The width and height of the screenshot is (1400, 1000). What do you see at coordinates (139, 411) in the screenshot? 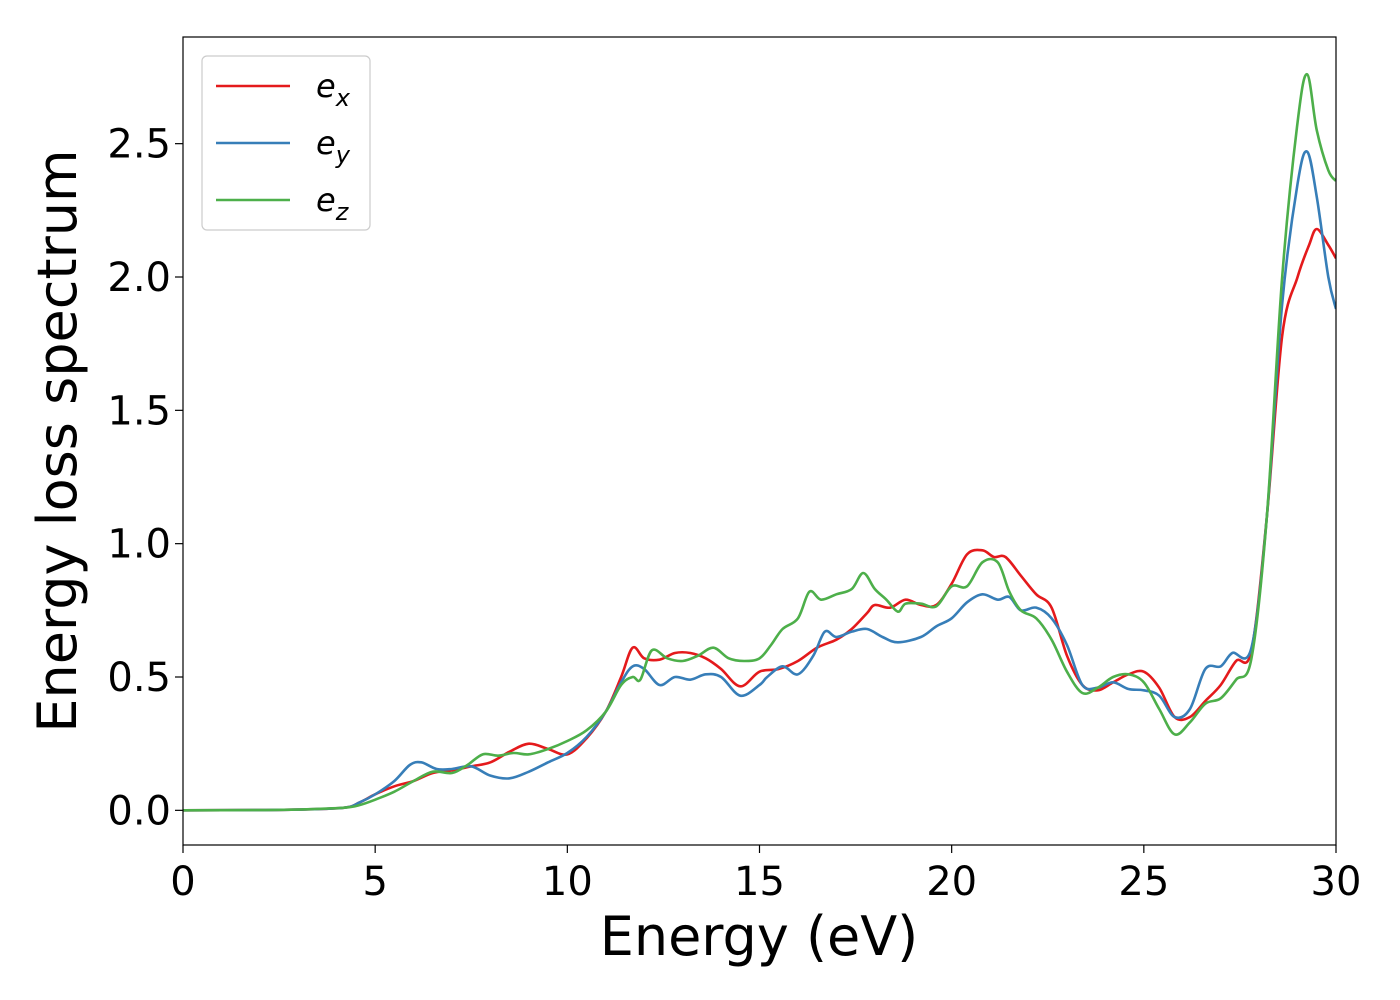
I see `y-tick-label: 1.5` at bounding box center [139, 411].